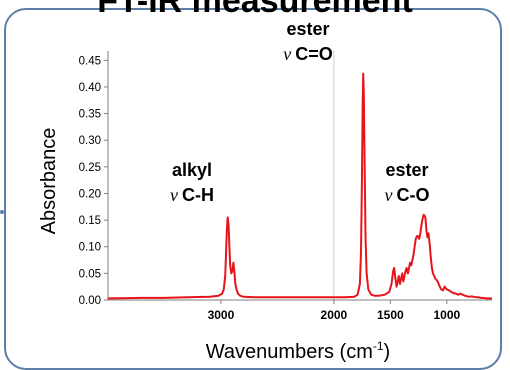  I want to click on y-tick-label: 0.15, so click(90, 221).